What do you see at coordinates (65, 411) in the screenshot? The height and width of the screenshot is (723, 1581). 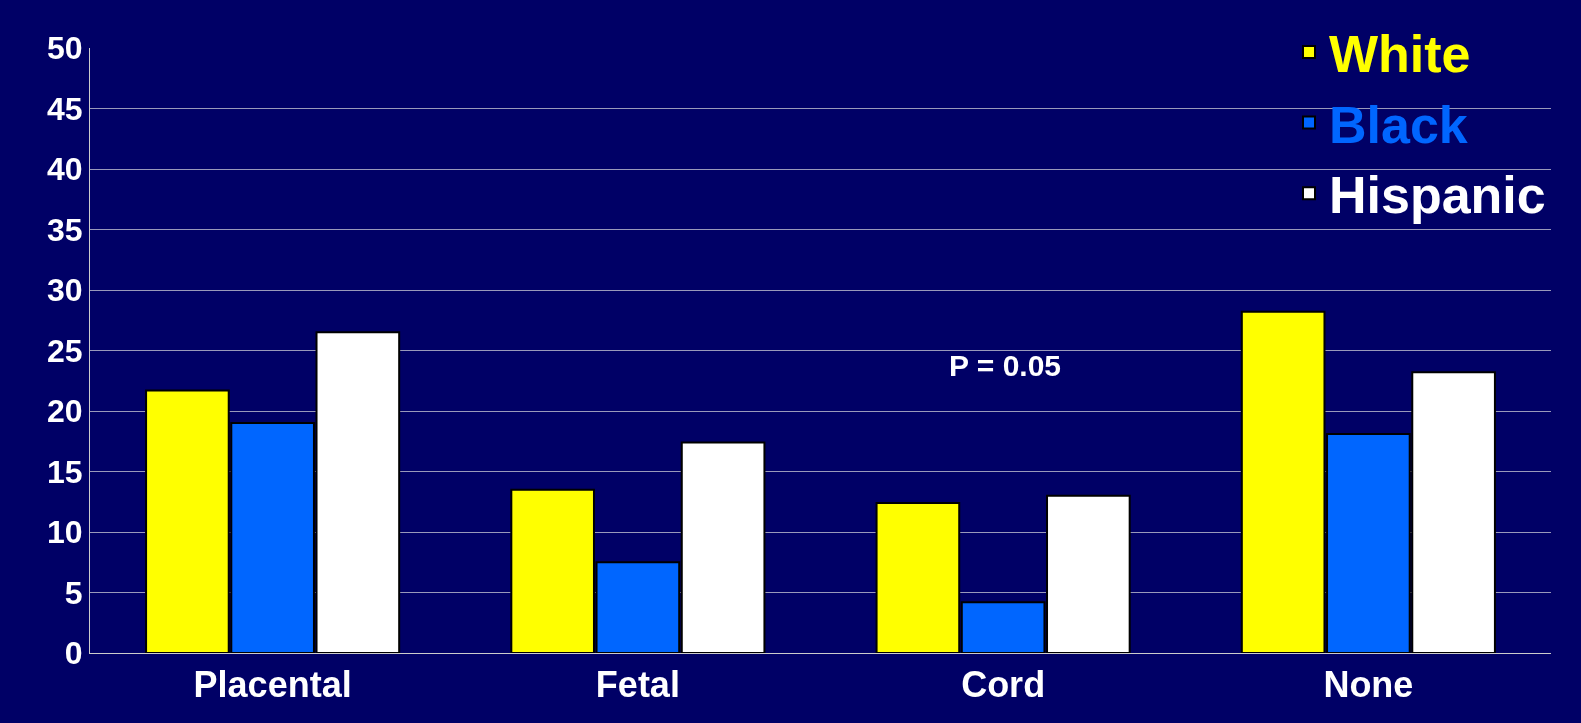 I see `y-tick-label: 20` at bounding box center [65, 411].